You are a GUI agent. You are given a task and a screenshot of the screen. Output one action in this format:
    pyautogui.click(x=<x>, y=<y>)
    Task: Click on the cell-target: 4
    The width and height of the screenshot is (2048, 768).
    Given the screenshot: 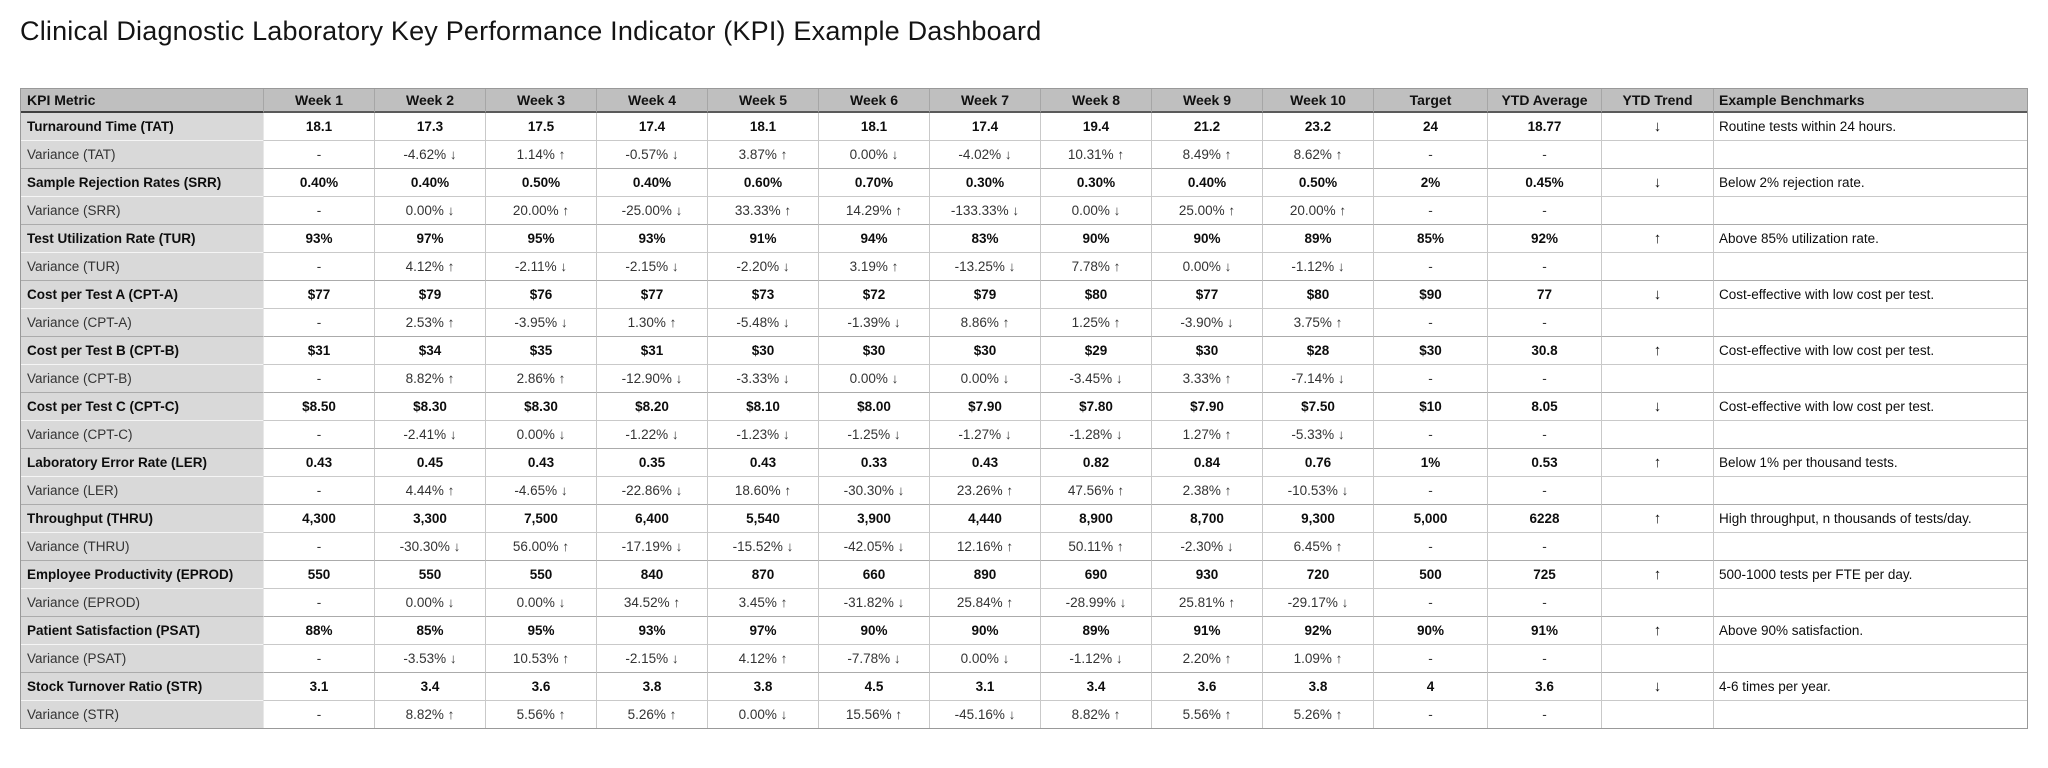 What is the action you would take?
    pyautogui.click(x=1430, y=686)
    